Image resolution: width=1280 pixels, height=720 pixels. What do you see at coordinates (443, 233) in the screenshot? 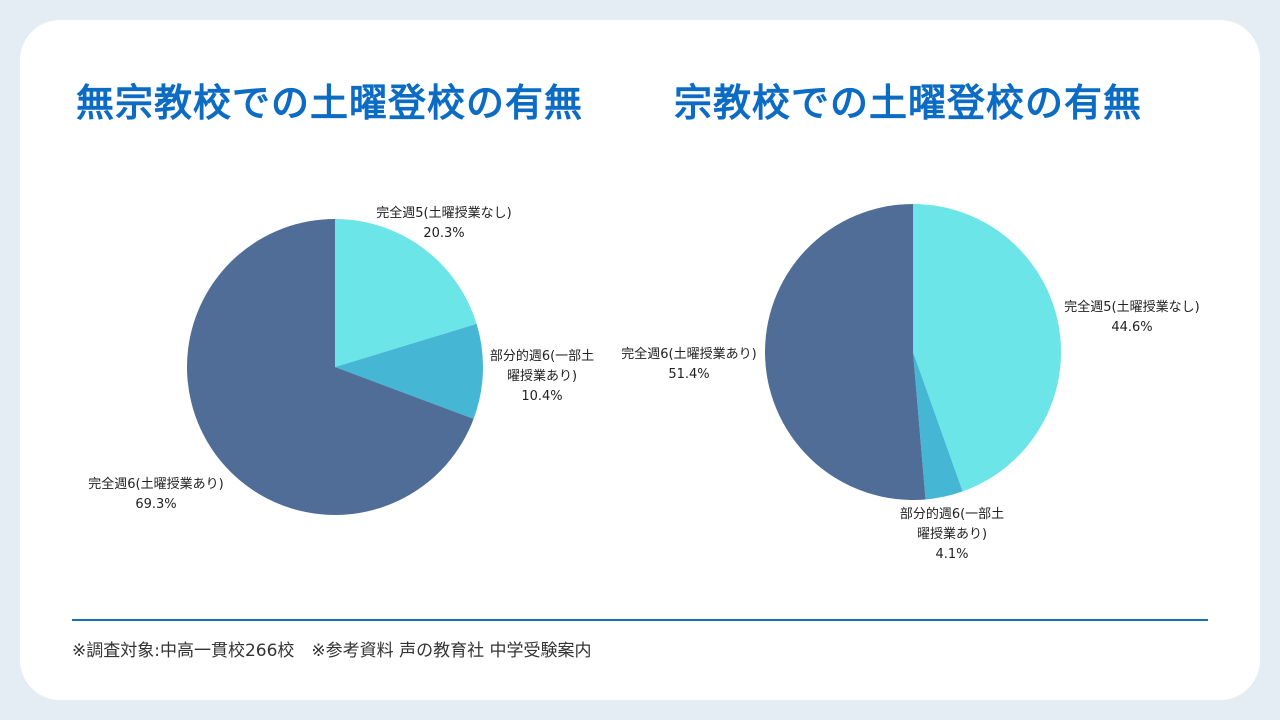
I see `slice-percent-label: 20.3%` at bounding box center [443, 233].